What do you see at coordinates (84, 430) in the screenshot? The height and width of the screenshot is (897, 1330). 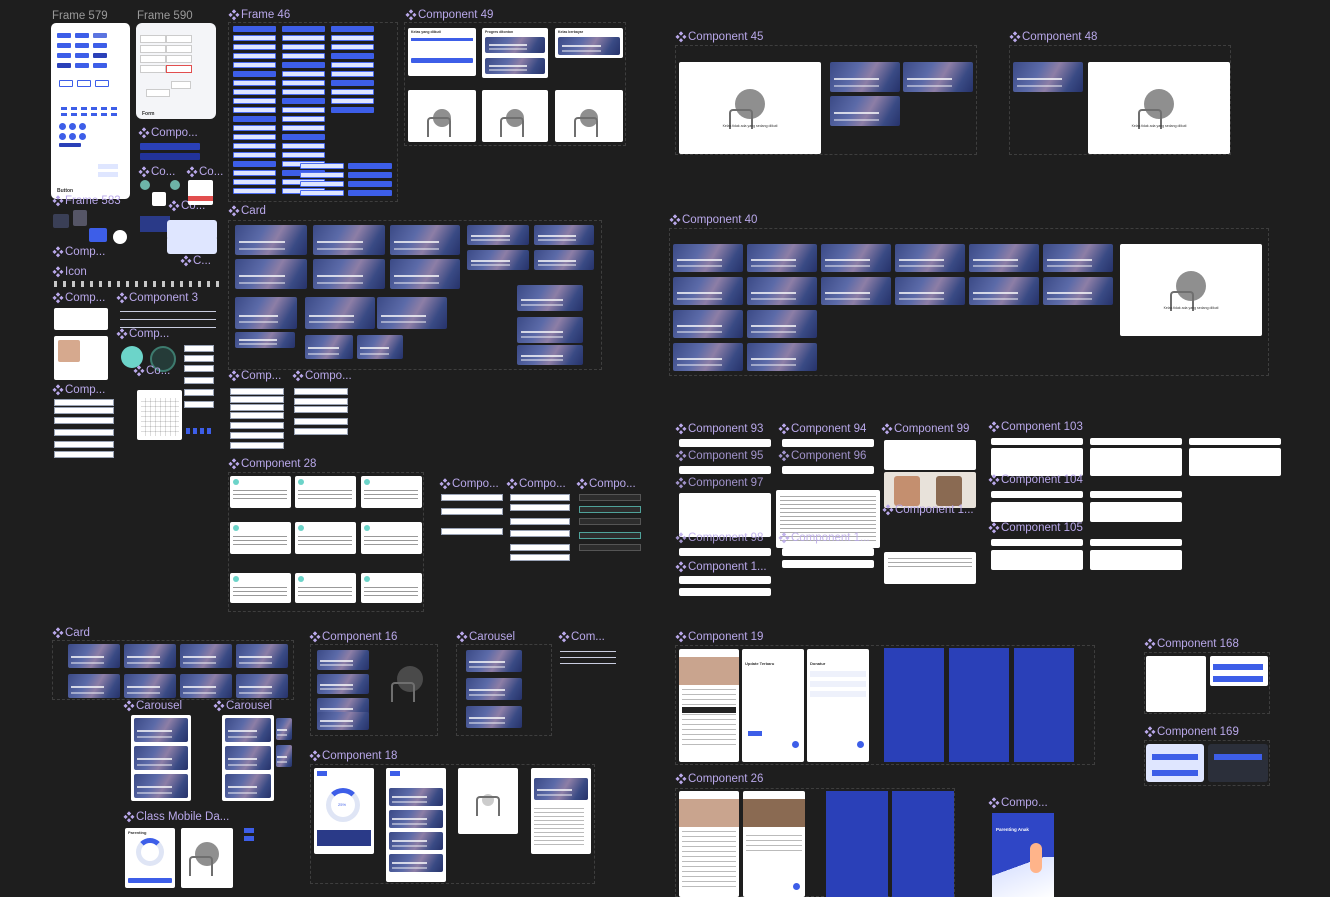 I see `dropdown-stack` at bounding box center [84, 430].